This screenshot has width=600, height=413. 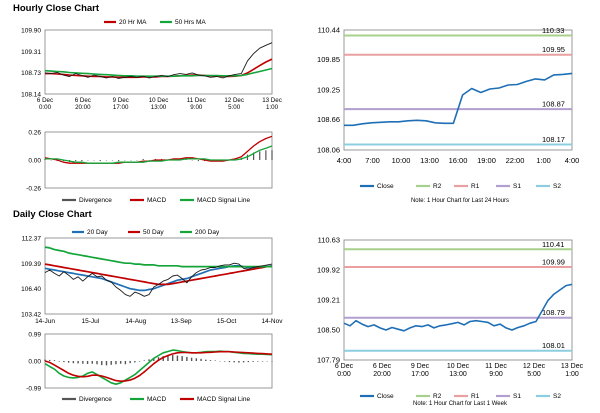 I want to click on daily-levels-ytick-4: 107.79, so click(x=328, y=360).